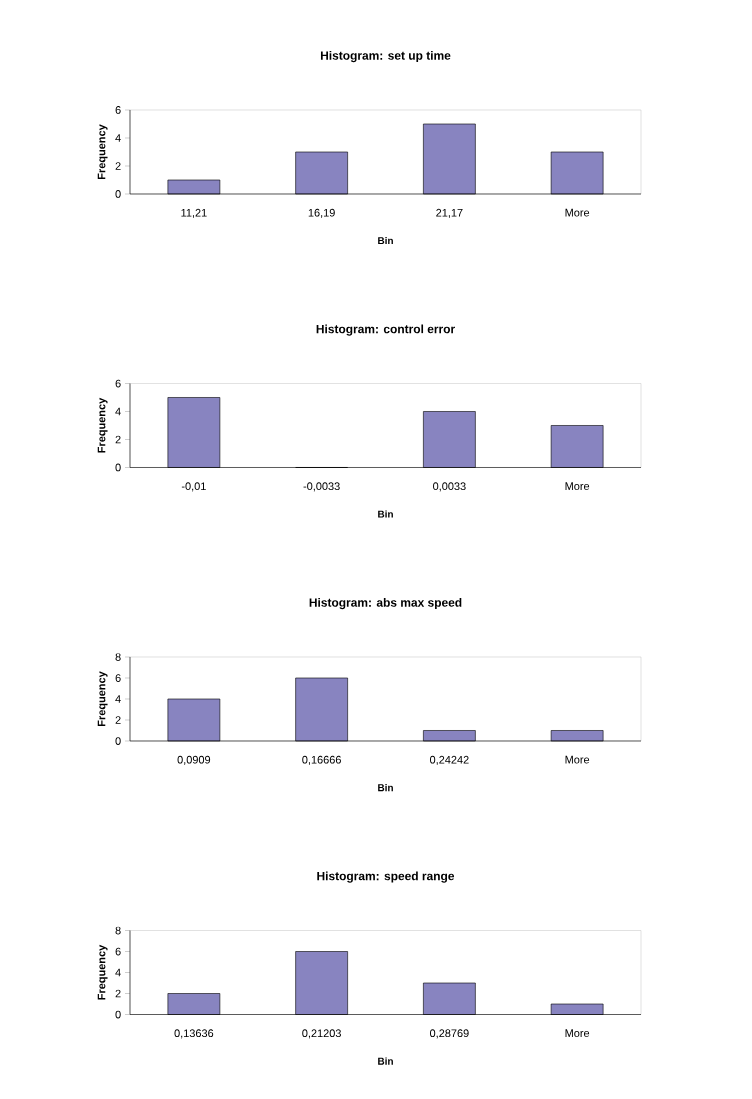 This screenshot has width=752, height=1099. What do you see at coordinates (321, 1034) in the screenshot?
I see `x-tick-label: 0,21203` at bounding box center [321, 1034].